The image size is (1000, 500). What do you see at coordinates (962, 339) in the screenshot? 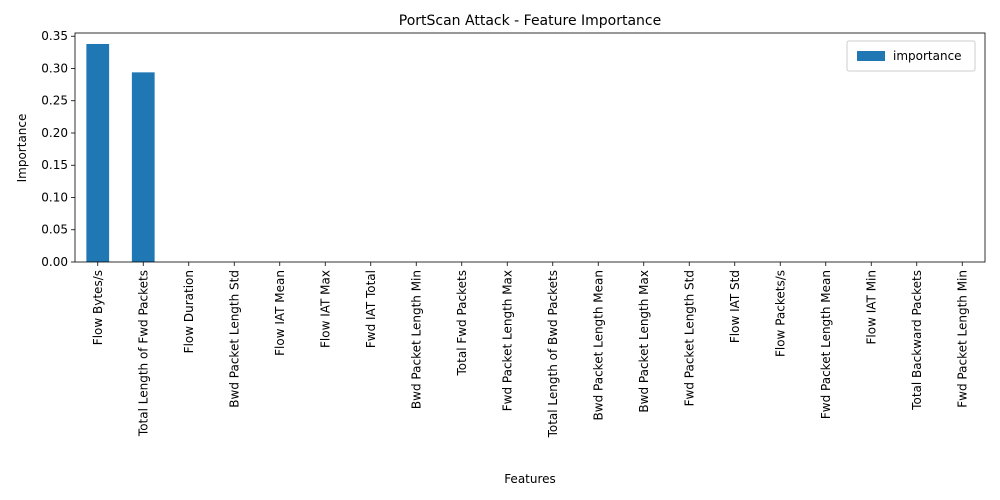
I see `x-tick-label: Fwd Packet Length Min` at bounding box center [962, 339].